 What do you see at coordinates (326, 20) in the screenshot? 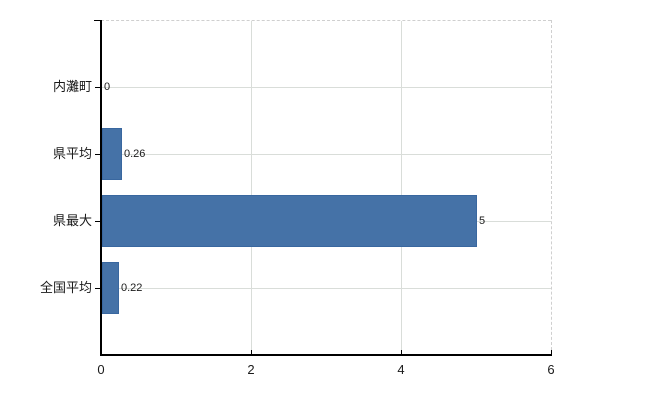
I see `plot-border-top` at bounding box center [326, 20].